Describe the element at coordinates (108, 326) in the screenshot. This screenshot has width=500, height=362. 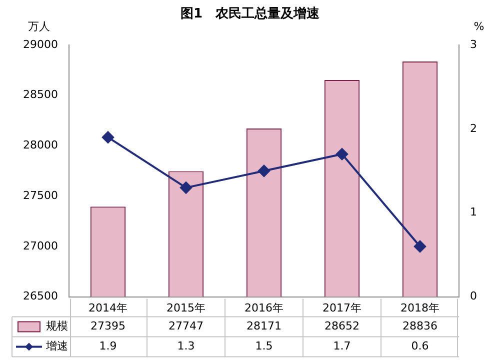
I see `data-label: 27395` at that location.